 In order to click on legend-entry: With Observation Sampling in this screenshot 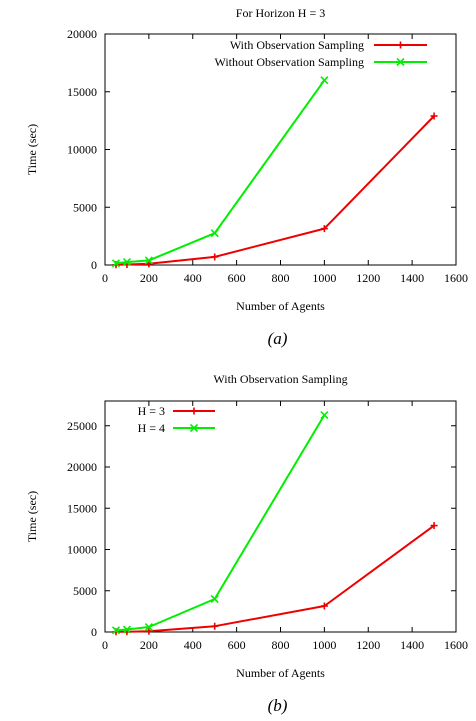, I will do `click(328, 45)`.